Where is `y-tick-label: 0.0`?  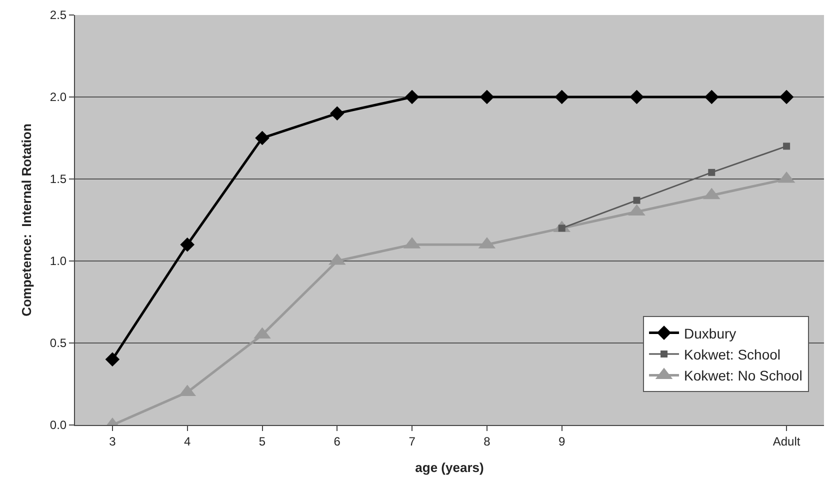 y-tick-label: 0.0 is located at coordinates (58, 425).